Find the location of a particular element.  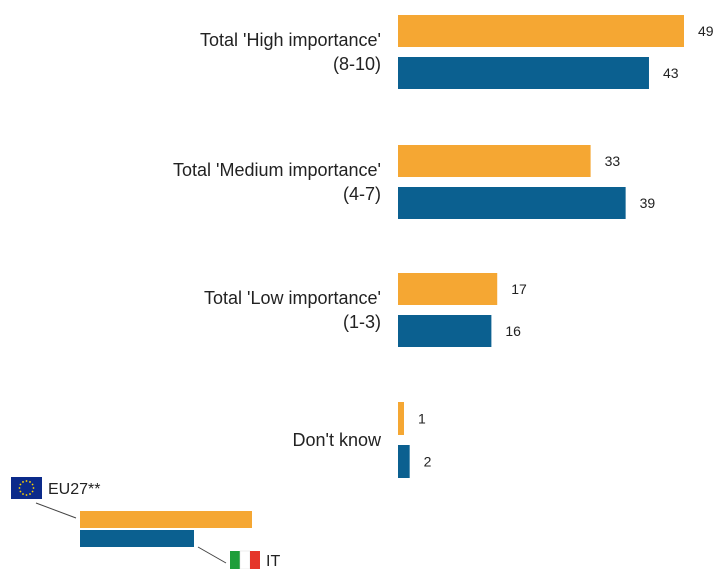

category-label-3-line-0: Don't know is located at coordinates (337, 440).